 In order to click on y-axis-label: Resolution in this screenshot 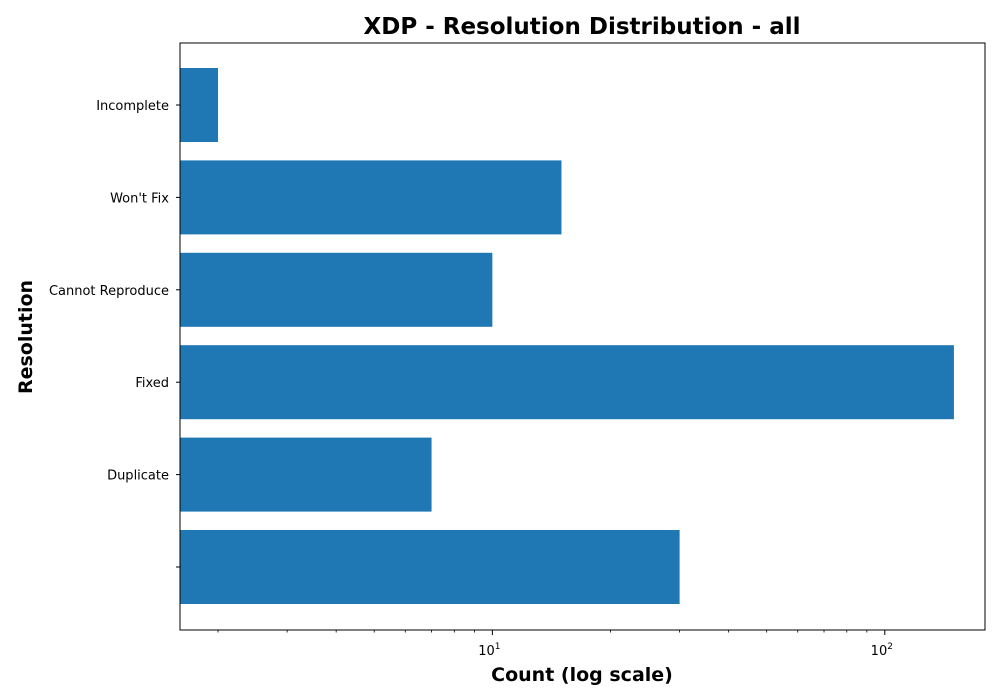, I will do `click(26, 337)`.